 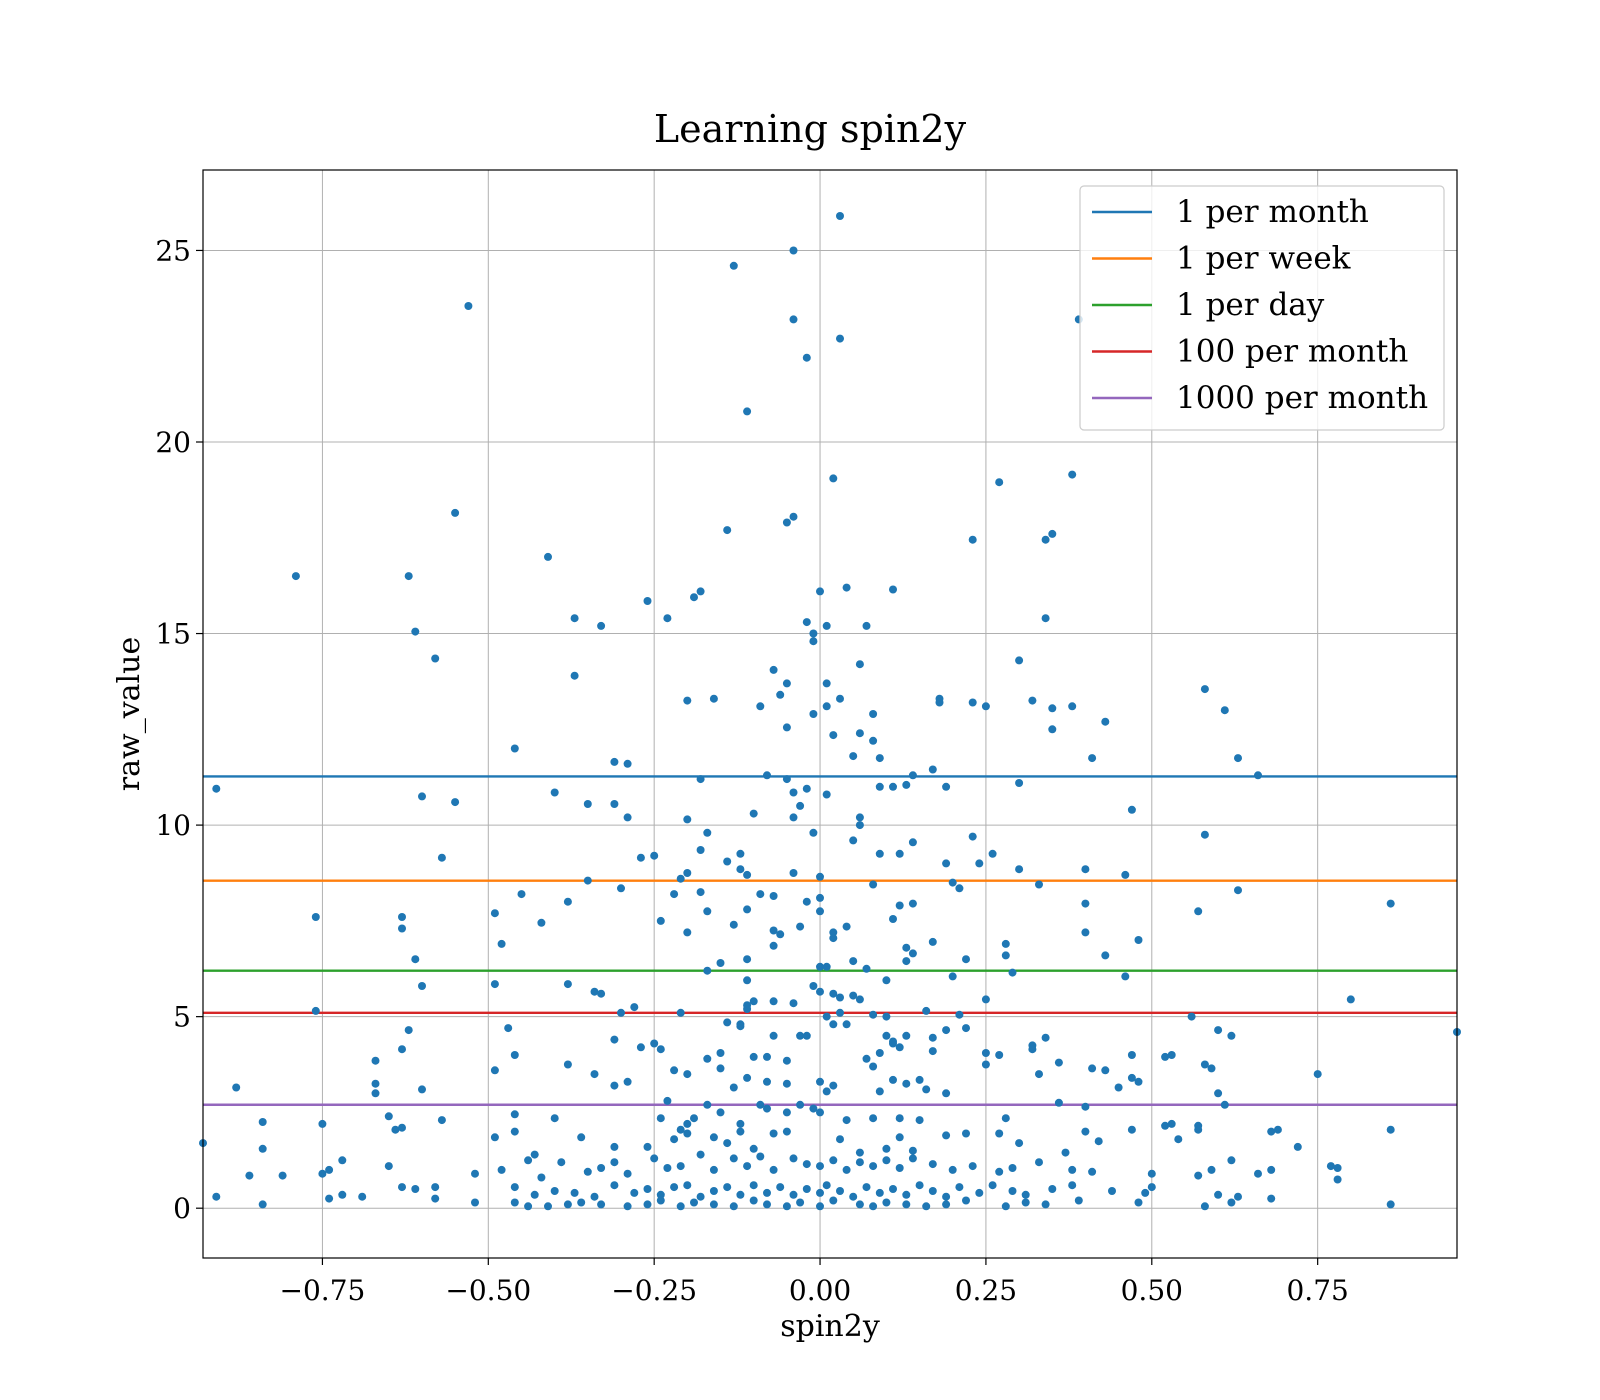 What do you see at coordinates (173, 634) in the screenshot?
I see `y-tick-label: 15` at bounding box center [173, 634].